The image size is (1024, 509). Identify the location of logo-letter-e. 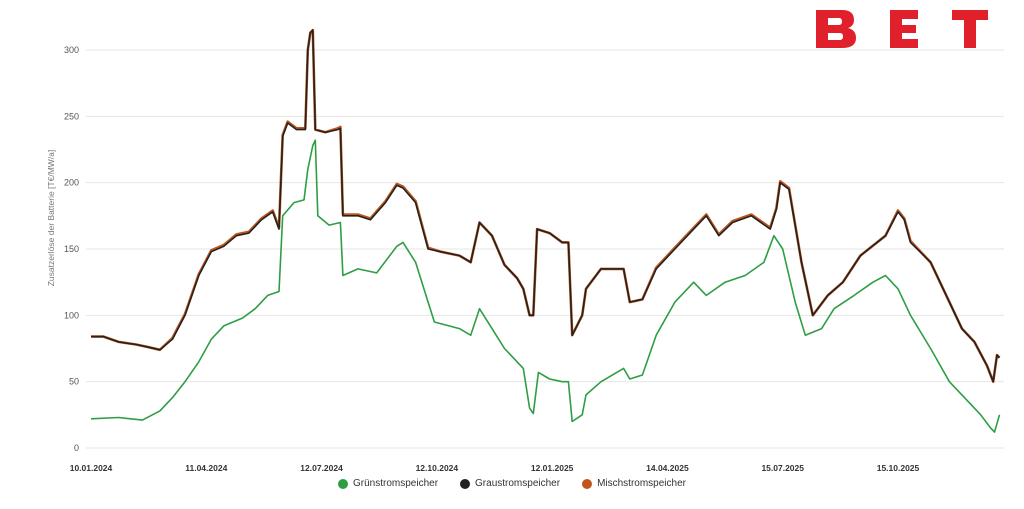
(904, 29).